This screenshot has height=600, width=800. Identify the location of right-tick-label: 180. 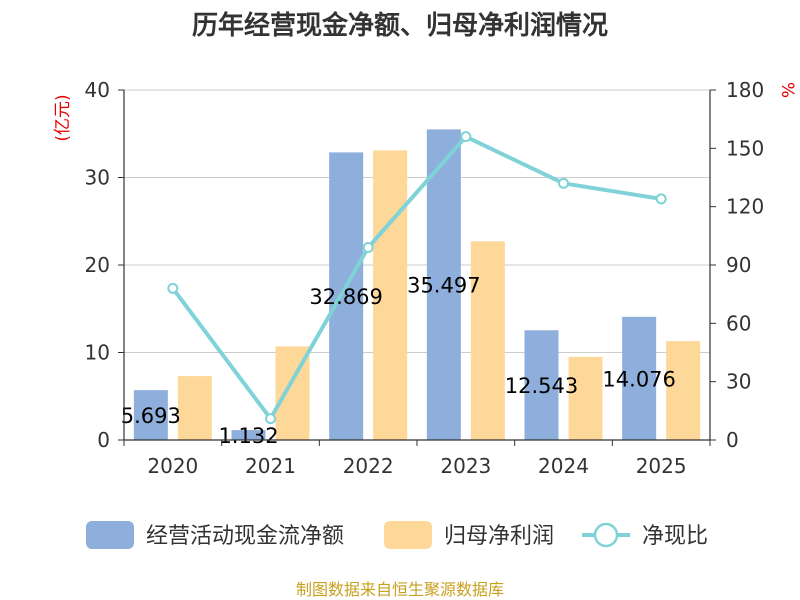
(745, 90).